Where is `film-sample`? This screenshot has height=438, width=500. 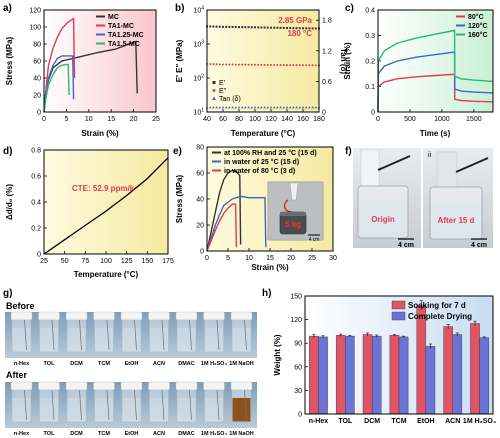
film-sample is located at coordinates (370, 168).